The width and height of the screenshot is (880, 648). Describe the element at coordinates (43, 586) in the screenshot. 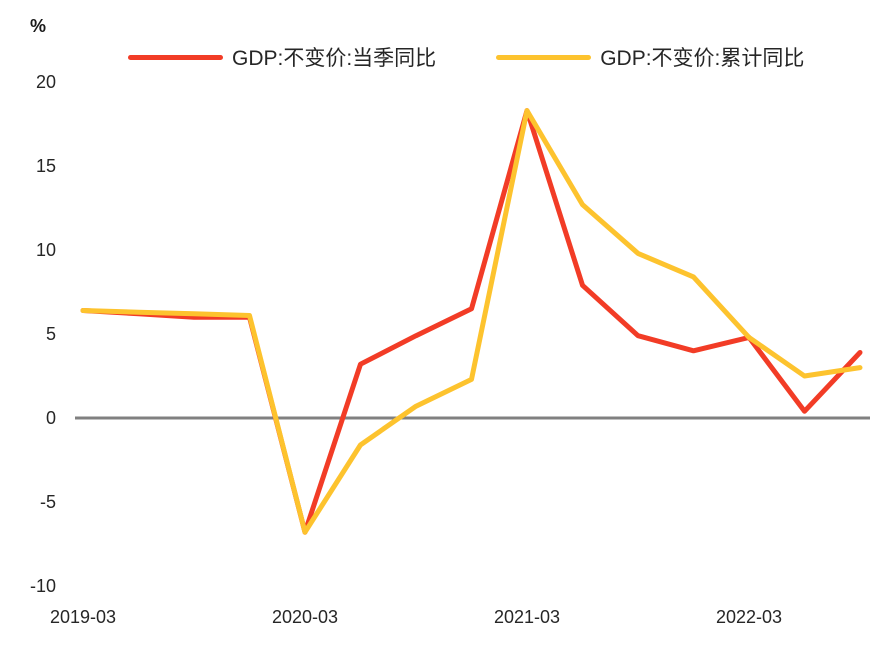

I see `y-axis-tick-label: -10` at that location.